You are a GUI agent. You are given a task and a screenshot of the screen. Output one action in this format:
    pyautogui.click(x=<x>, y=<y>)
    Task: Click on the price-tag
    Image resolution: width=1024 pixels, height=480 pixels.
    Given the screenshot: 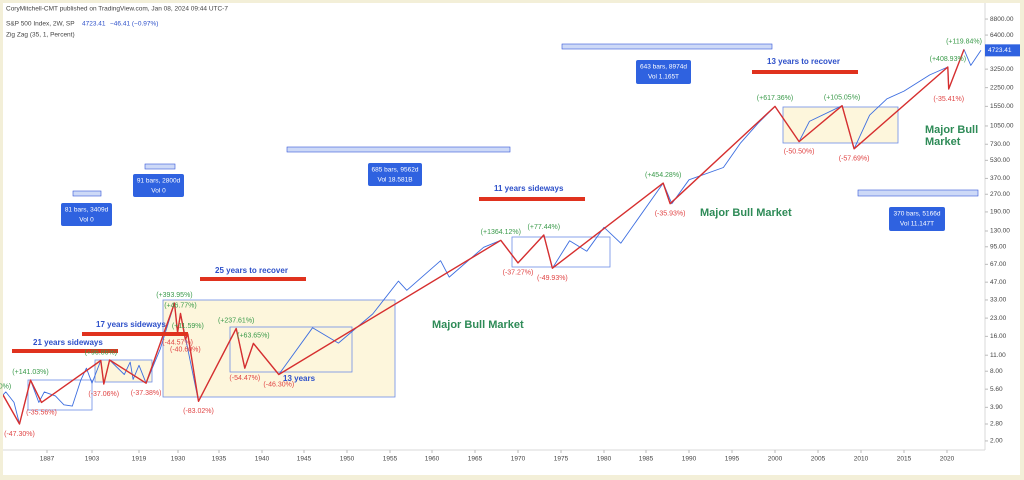 What is the action you would take?
    pyautogui.click(x=1002, y=50)
    